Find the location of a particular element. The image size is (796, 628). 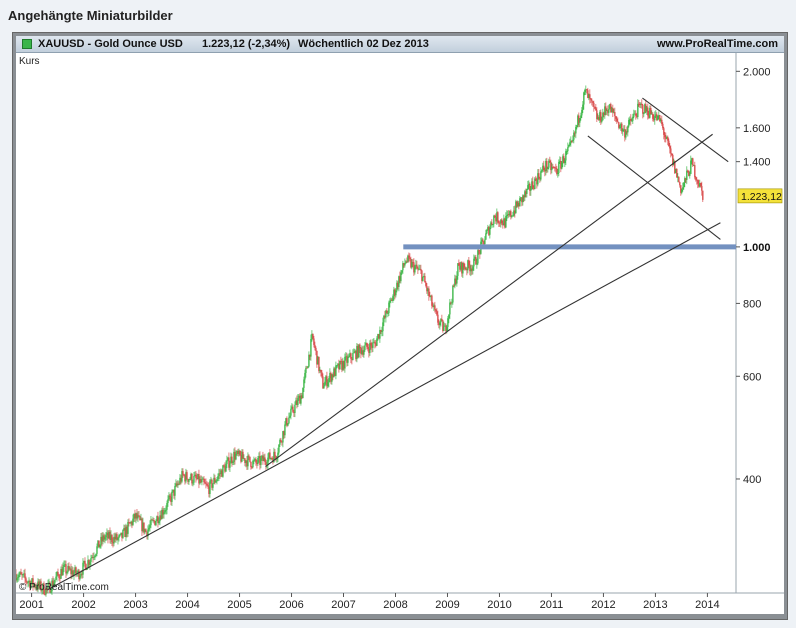

symbol-label: XAUUSD - Gold Ounce USD is located at coordinates (110, 44).